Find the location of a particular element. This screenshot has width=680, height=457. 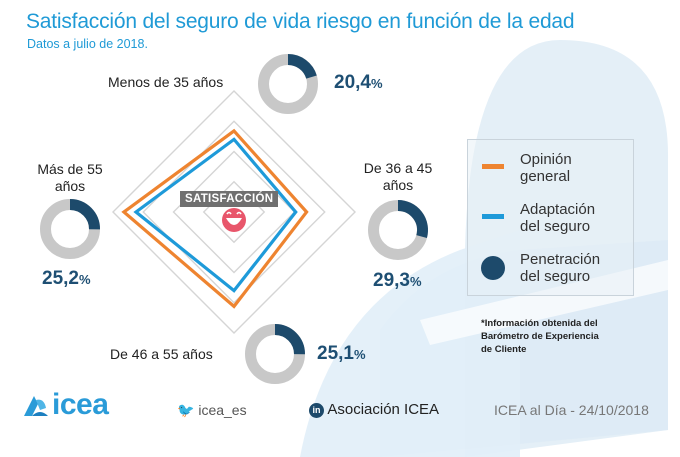

radar-grid-ring is located at coordinates (234, 212).